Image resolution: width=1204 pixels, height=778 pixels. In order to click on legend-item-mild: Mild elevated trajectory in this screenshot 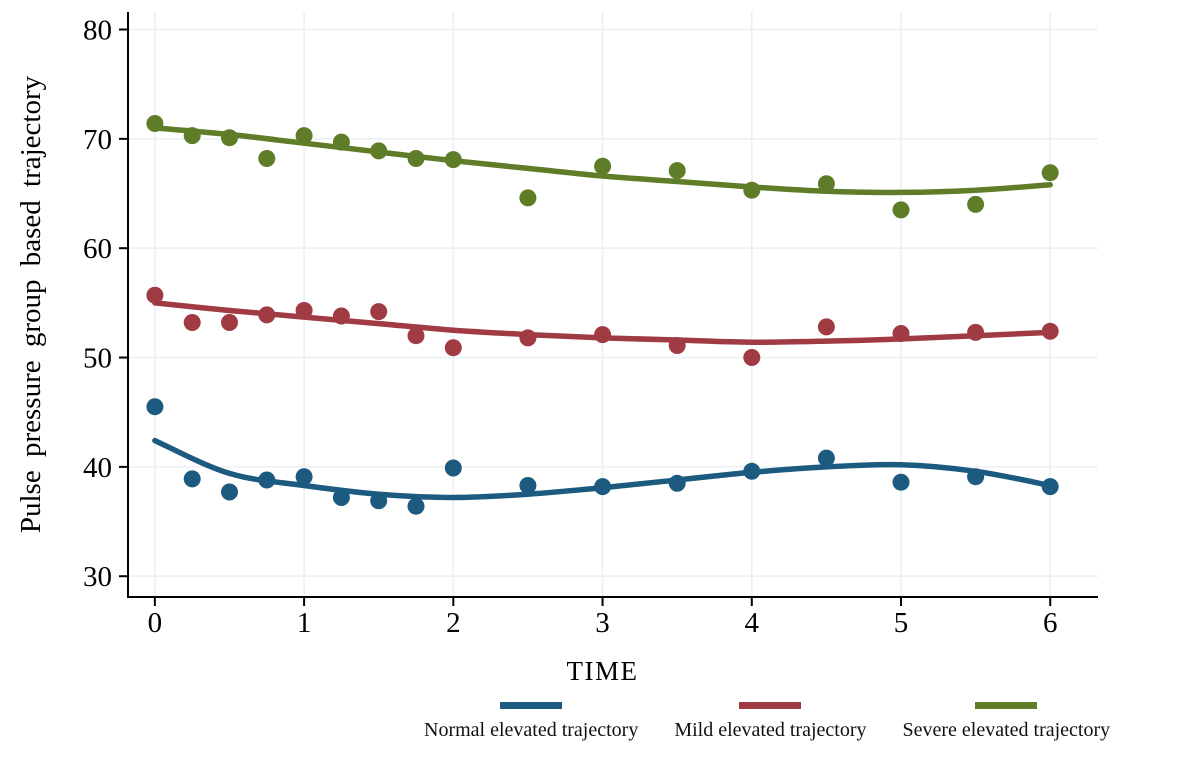, I will do `click(770, 722)`.